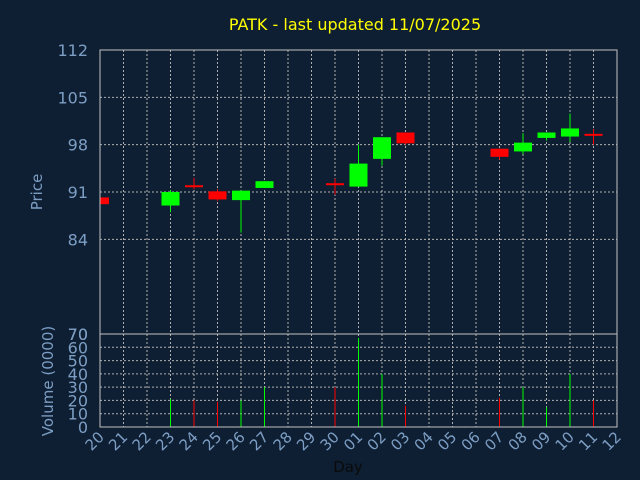  Describe the element at coordinates (78, 145) in the screenshot. I see `price-tick-label: 98` at that location.